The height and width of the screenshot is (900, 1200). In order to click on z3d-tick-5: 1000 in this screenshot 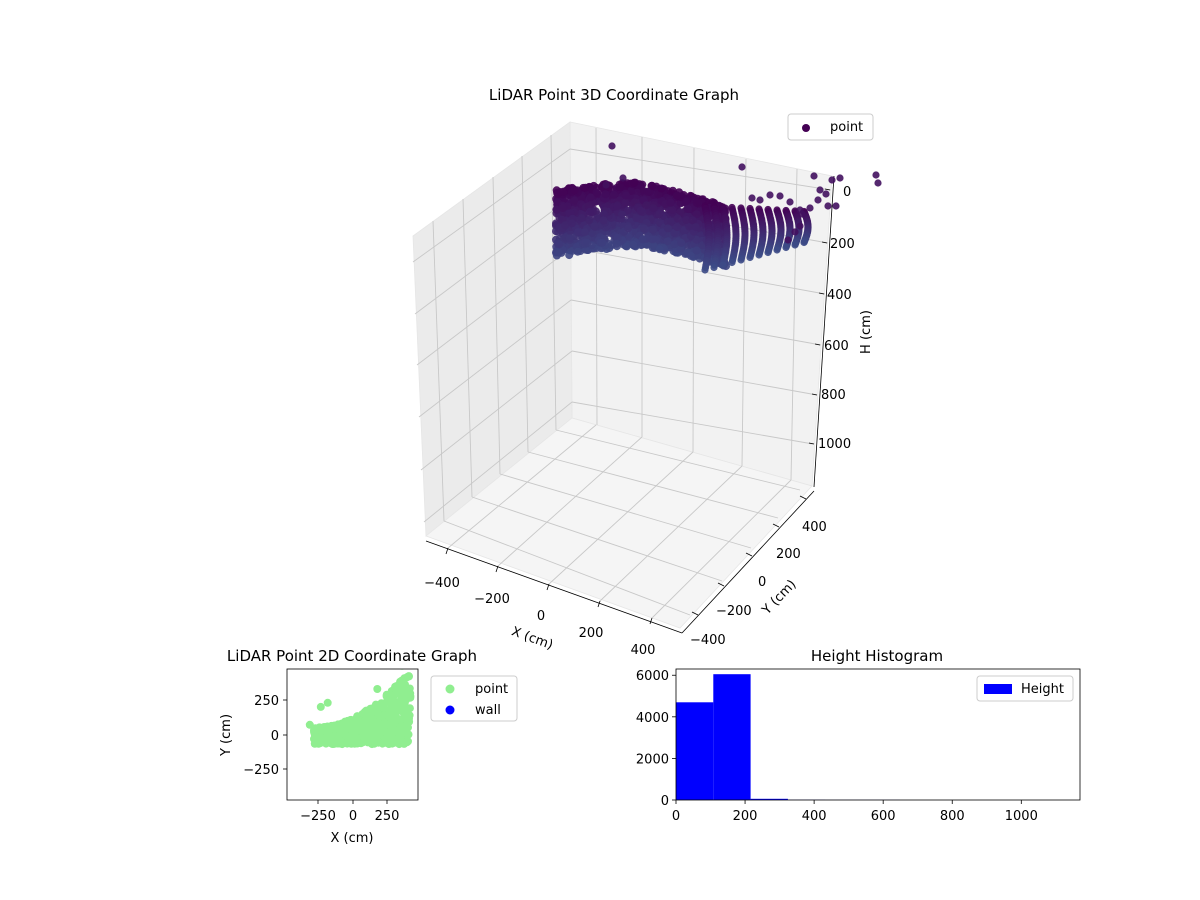, I will do `click(834, 444)`.